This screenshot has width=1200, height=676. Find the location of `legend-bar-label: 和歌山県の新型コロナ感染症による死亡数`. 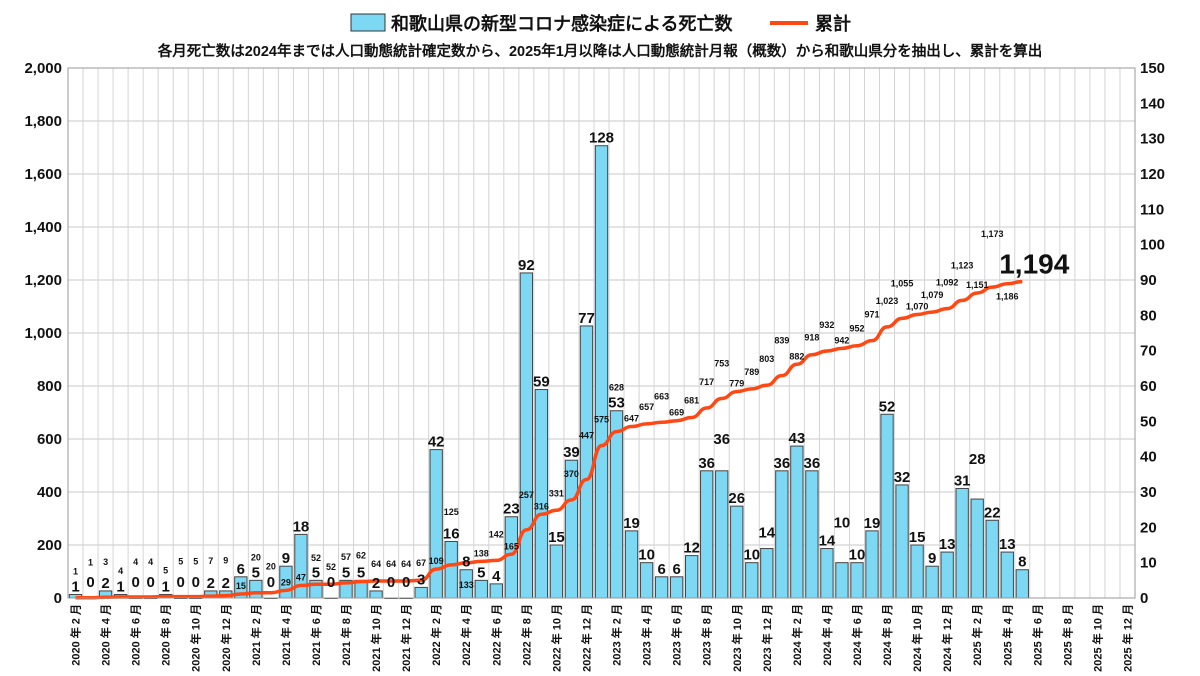

legend-bar-label: 和歌山県の新型コロナ感染症による死亡数 is located at coordinates (562, 23).